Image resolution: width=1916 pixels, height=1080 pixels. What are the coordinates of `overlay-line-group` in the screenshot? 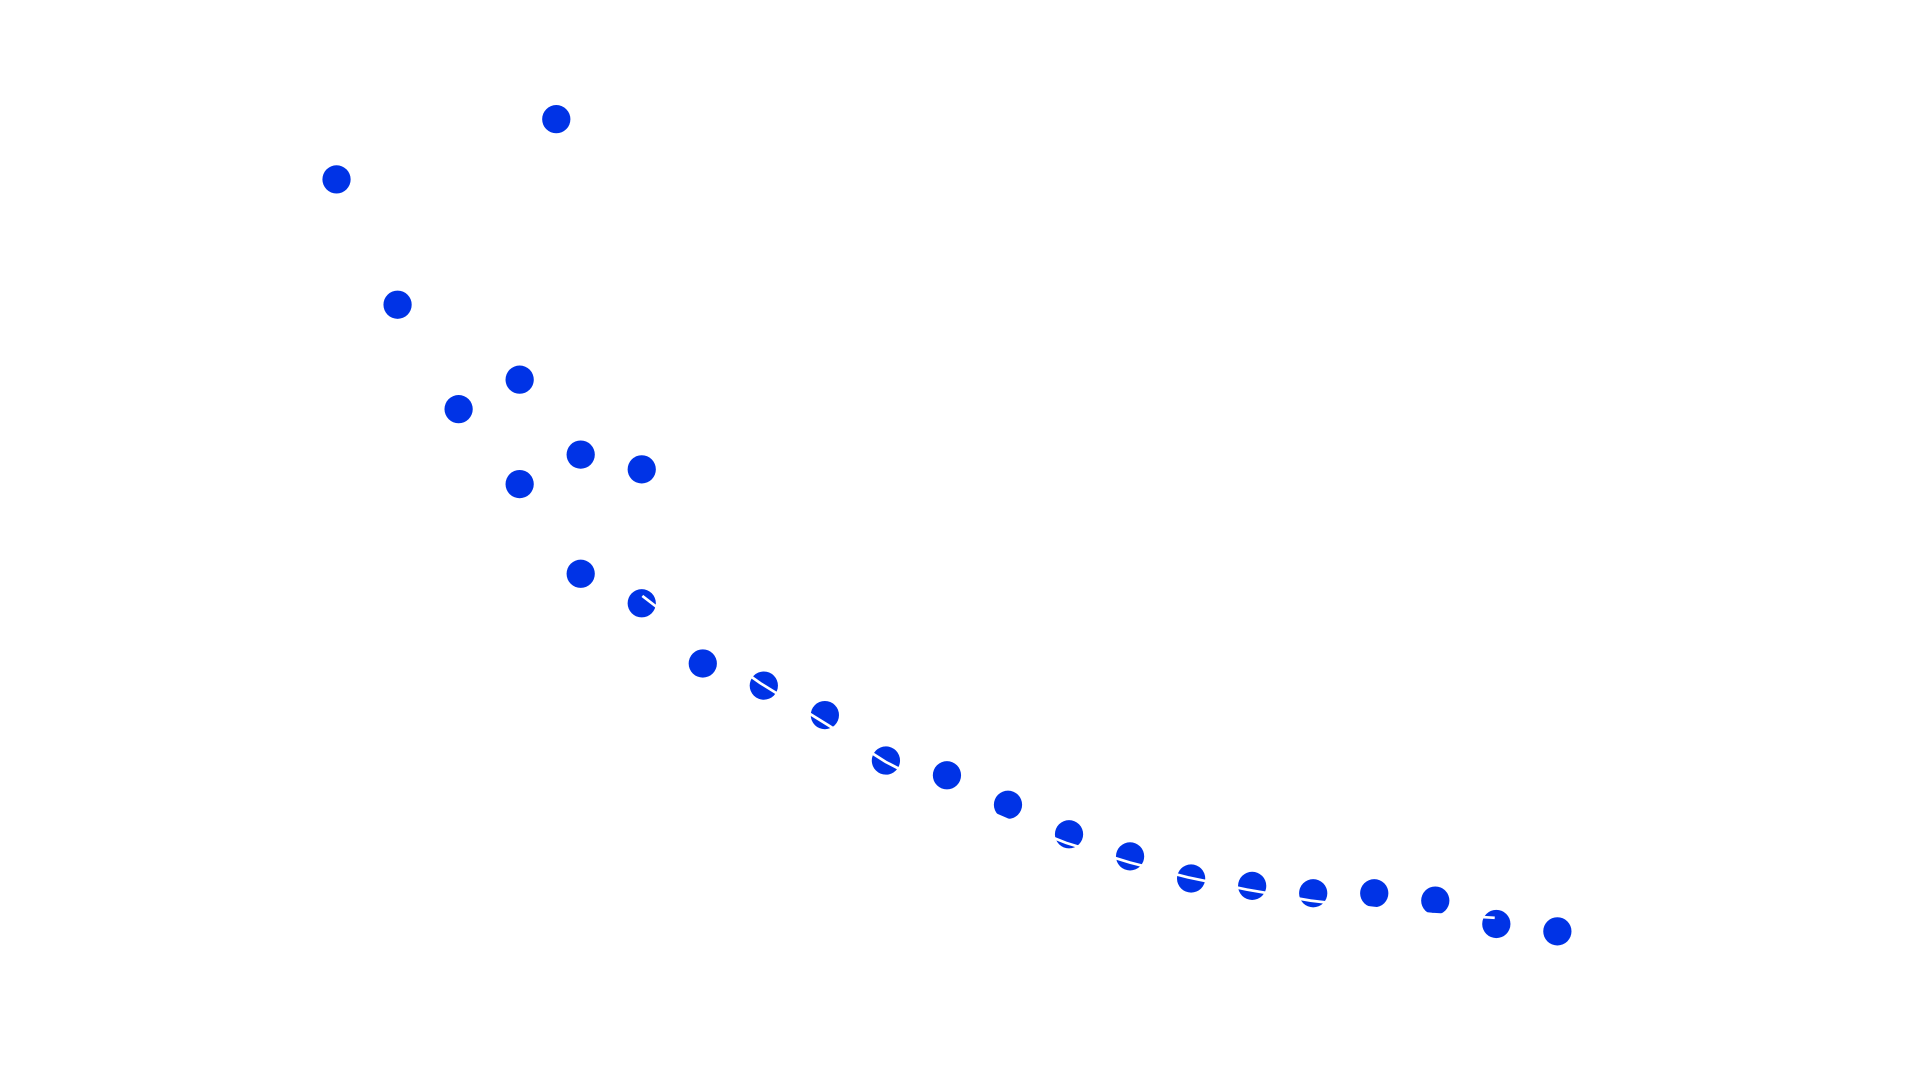 It's located at (1068, 757).